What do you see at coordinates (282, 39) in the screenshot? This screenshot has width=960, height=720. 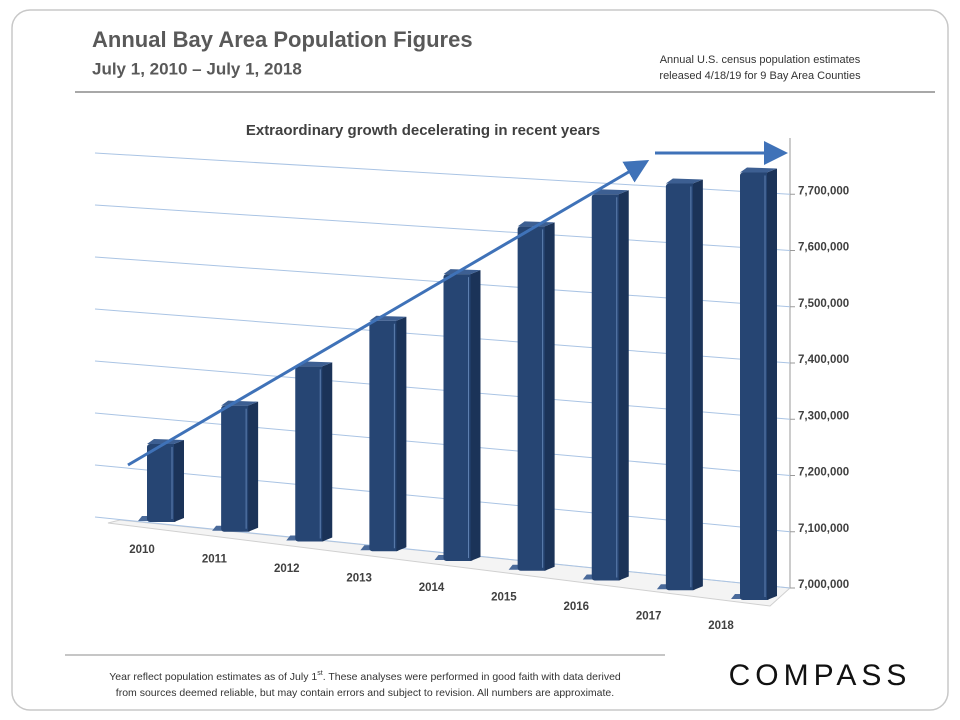 I see `title: Annual Bay Area Population Figures` at bounding box center [282, 39].